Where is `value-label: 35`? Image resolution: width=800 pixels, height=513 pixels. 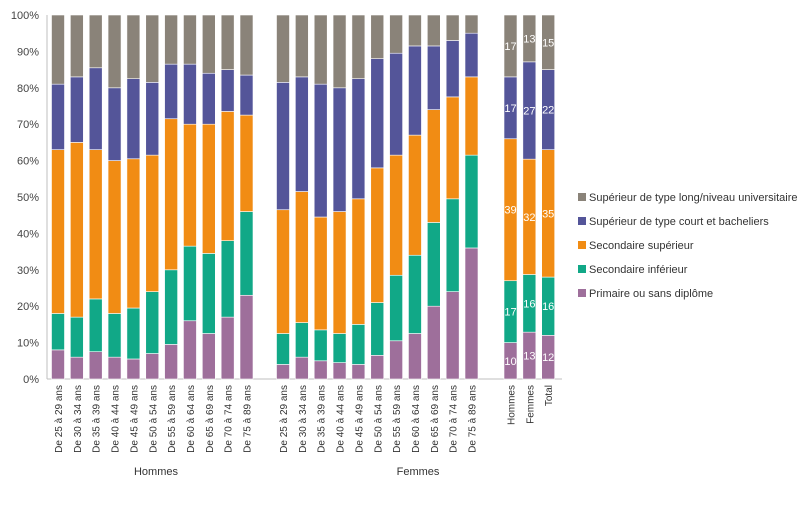
value-label: 35 is located at coordinates (548, 214).